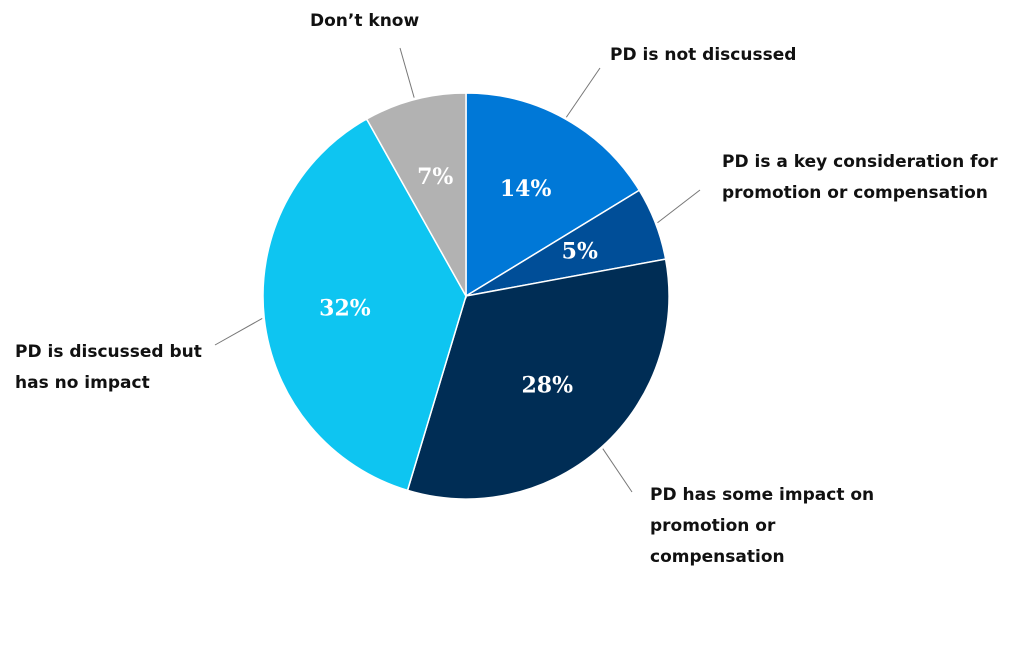 The width and height of the screenshot is (1016, 662). Describe the element at coordinates (703, 55) in the screenshot. I see `slice-category-label: PD is not discussed` at that location.